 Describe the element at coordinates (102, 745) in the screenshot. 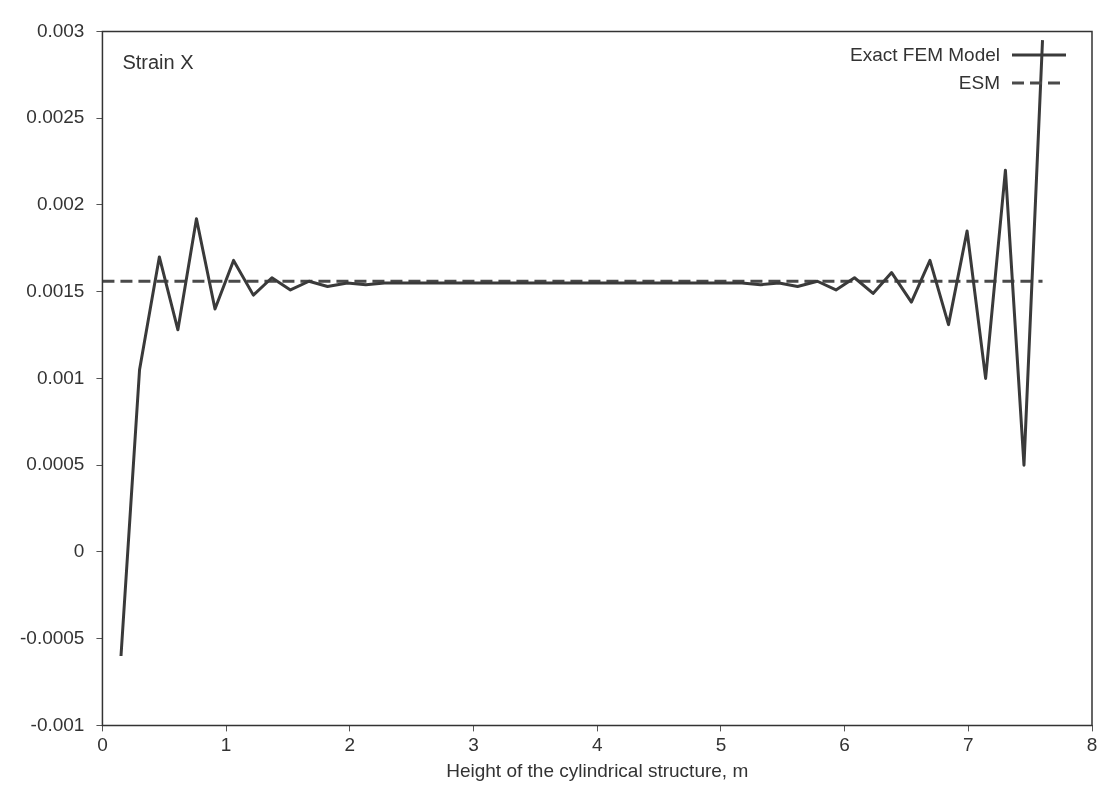

I see `x-tick-label: 0` at that location.